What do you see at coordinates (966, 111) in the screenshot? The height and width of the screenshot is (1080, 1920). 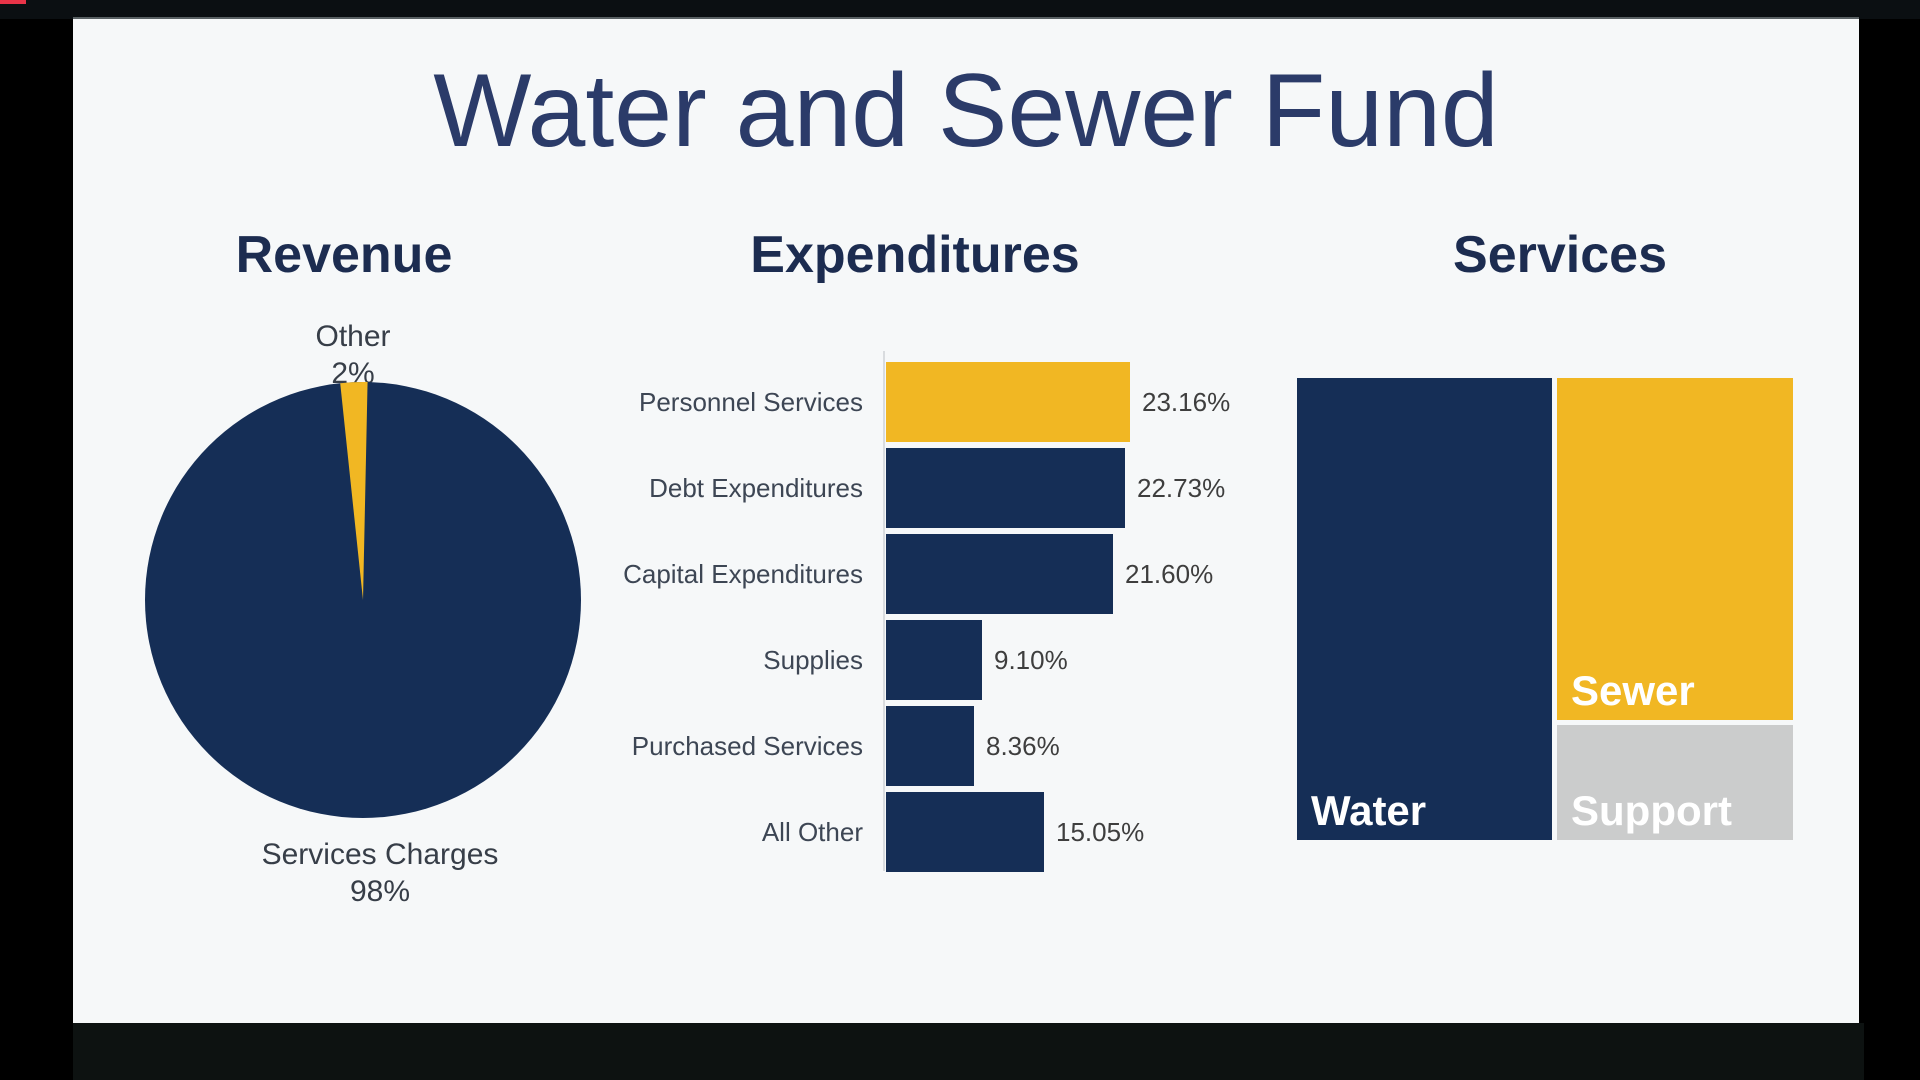 I see `slide-title: Water and Sewer Fund` at bounding box center [966, 111].